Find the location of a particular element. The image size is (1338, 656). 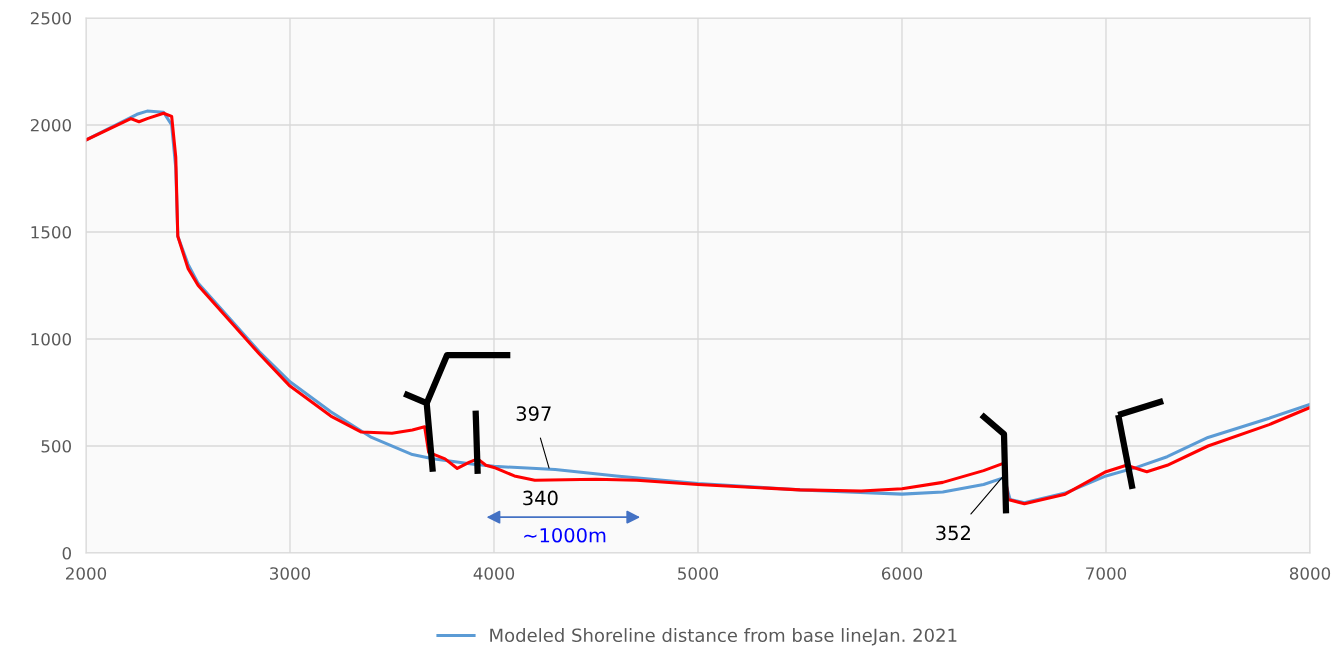

y-tick-label: 1500 is located at coordinates (51, 232).